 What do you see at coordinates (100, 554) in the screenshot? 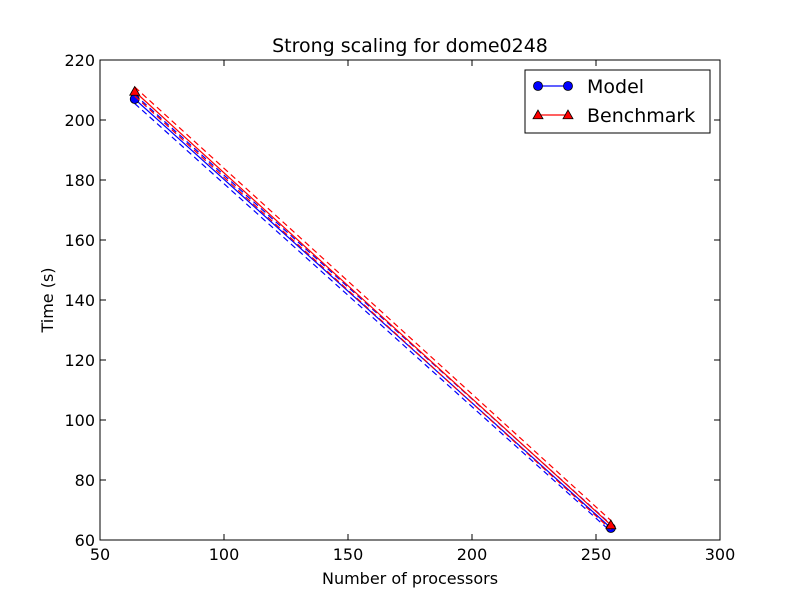
I see `x-tick-label: 50` at bounding box center [100, 554].